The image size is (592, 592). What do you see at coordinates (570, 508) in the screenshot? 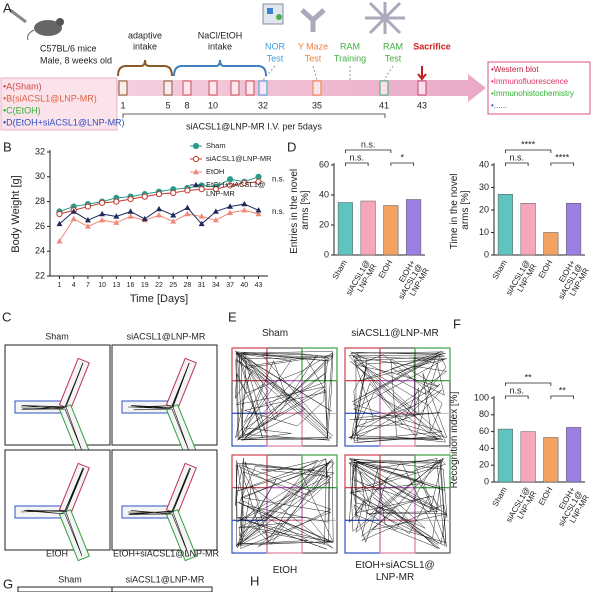
I see `x-tick-label: EtOH+siACSL1@LNP-MR` at bounding box center [570, 508].